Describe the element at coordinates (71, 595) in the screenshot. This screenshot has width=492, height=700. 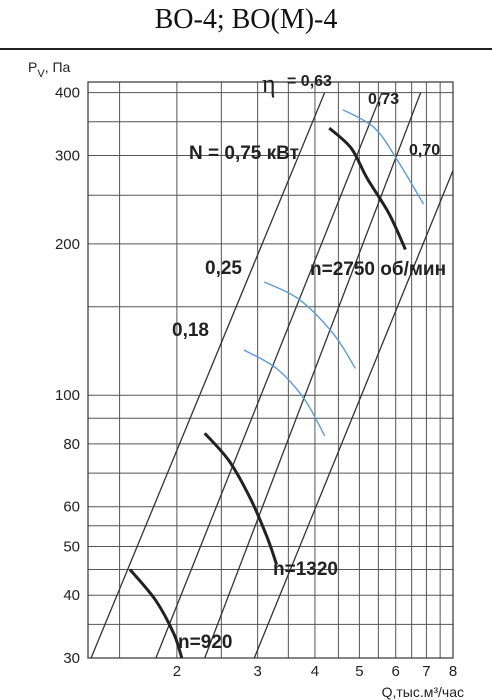
I see `y-tick-label: 40` at that location.